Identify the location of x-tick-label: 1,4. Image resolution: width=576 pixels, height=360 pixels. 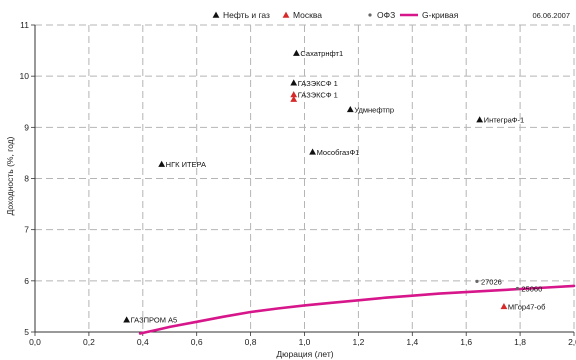
(412, 342).